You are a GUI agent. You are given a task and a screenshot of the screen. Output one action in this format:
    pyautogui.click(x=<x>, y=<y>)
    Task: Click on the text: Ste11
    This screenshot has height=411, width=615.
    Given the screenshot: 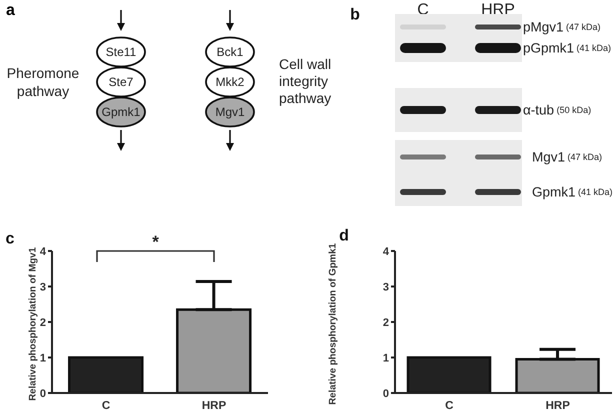 What is the action you would take?
    pyautogui.click(x=121, y=52)
    